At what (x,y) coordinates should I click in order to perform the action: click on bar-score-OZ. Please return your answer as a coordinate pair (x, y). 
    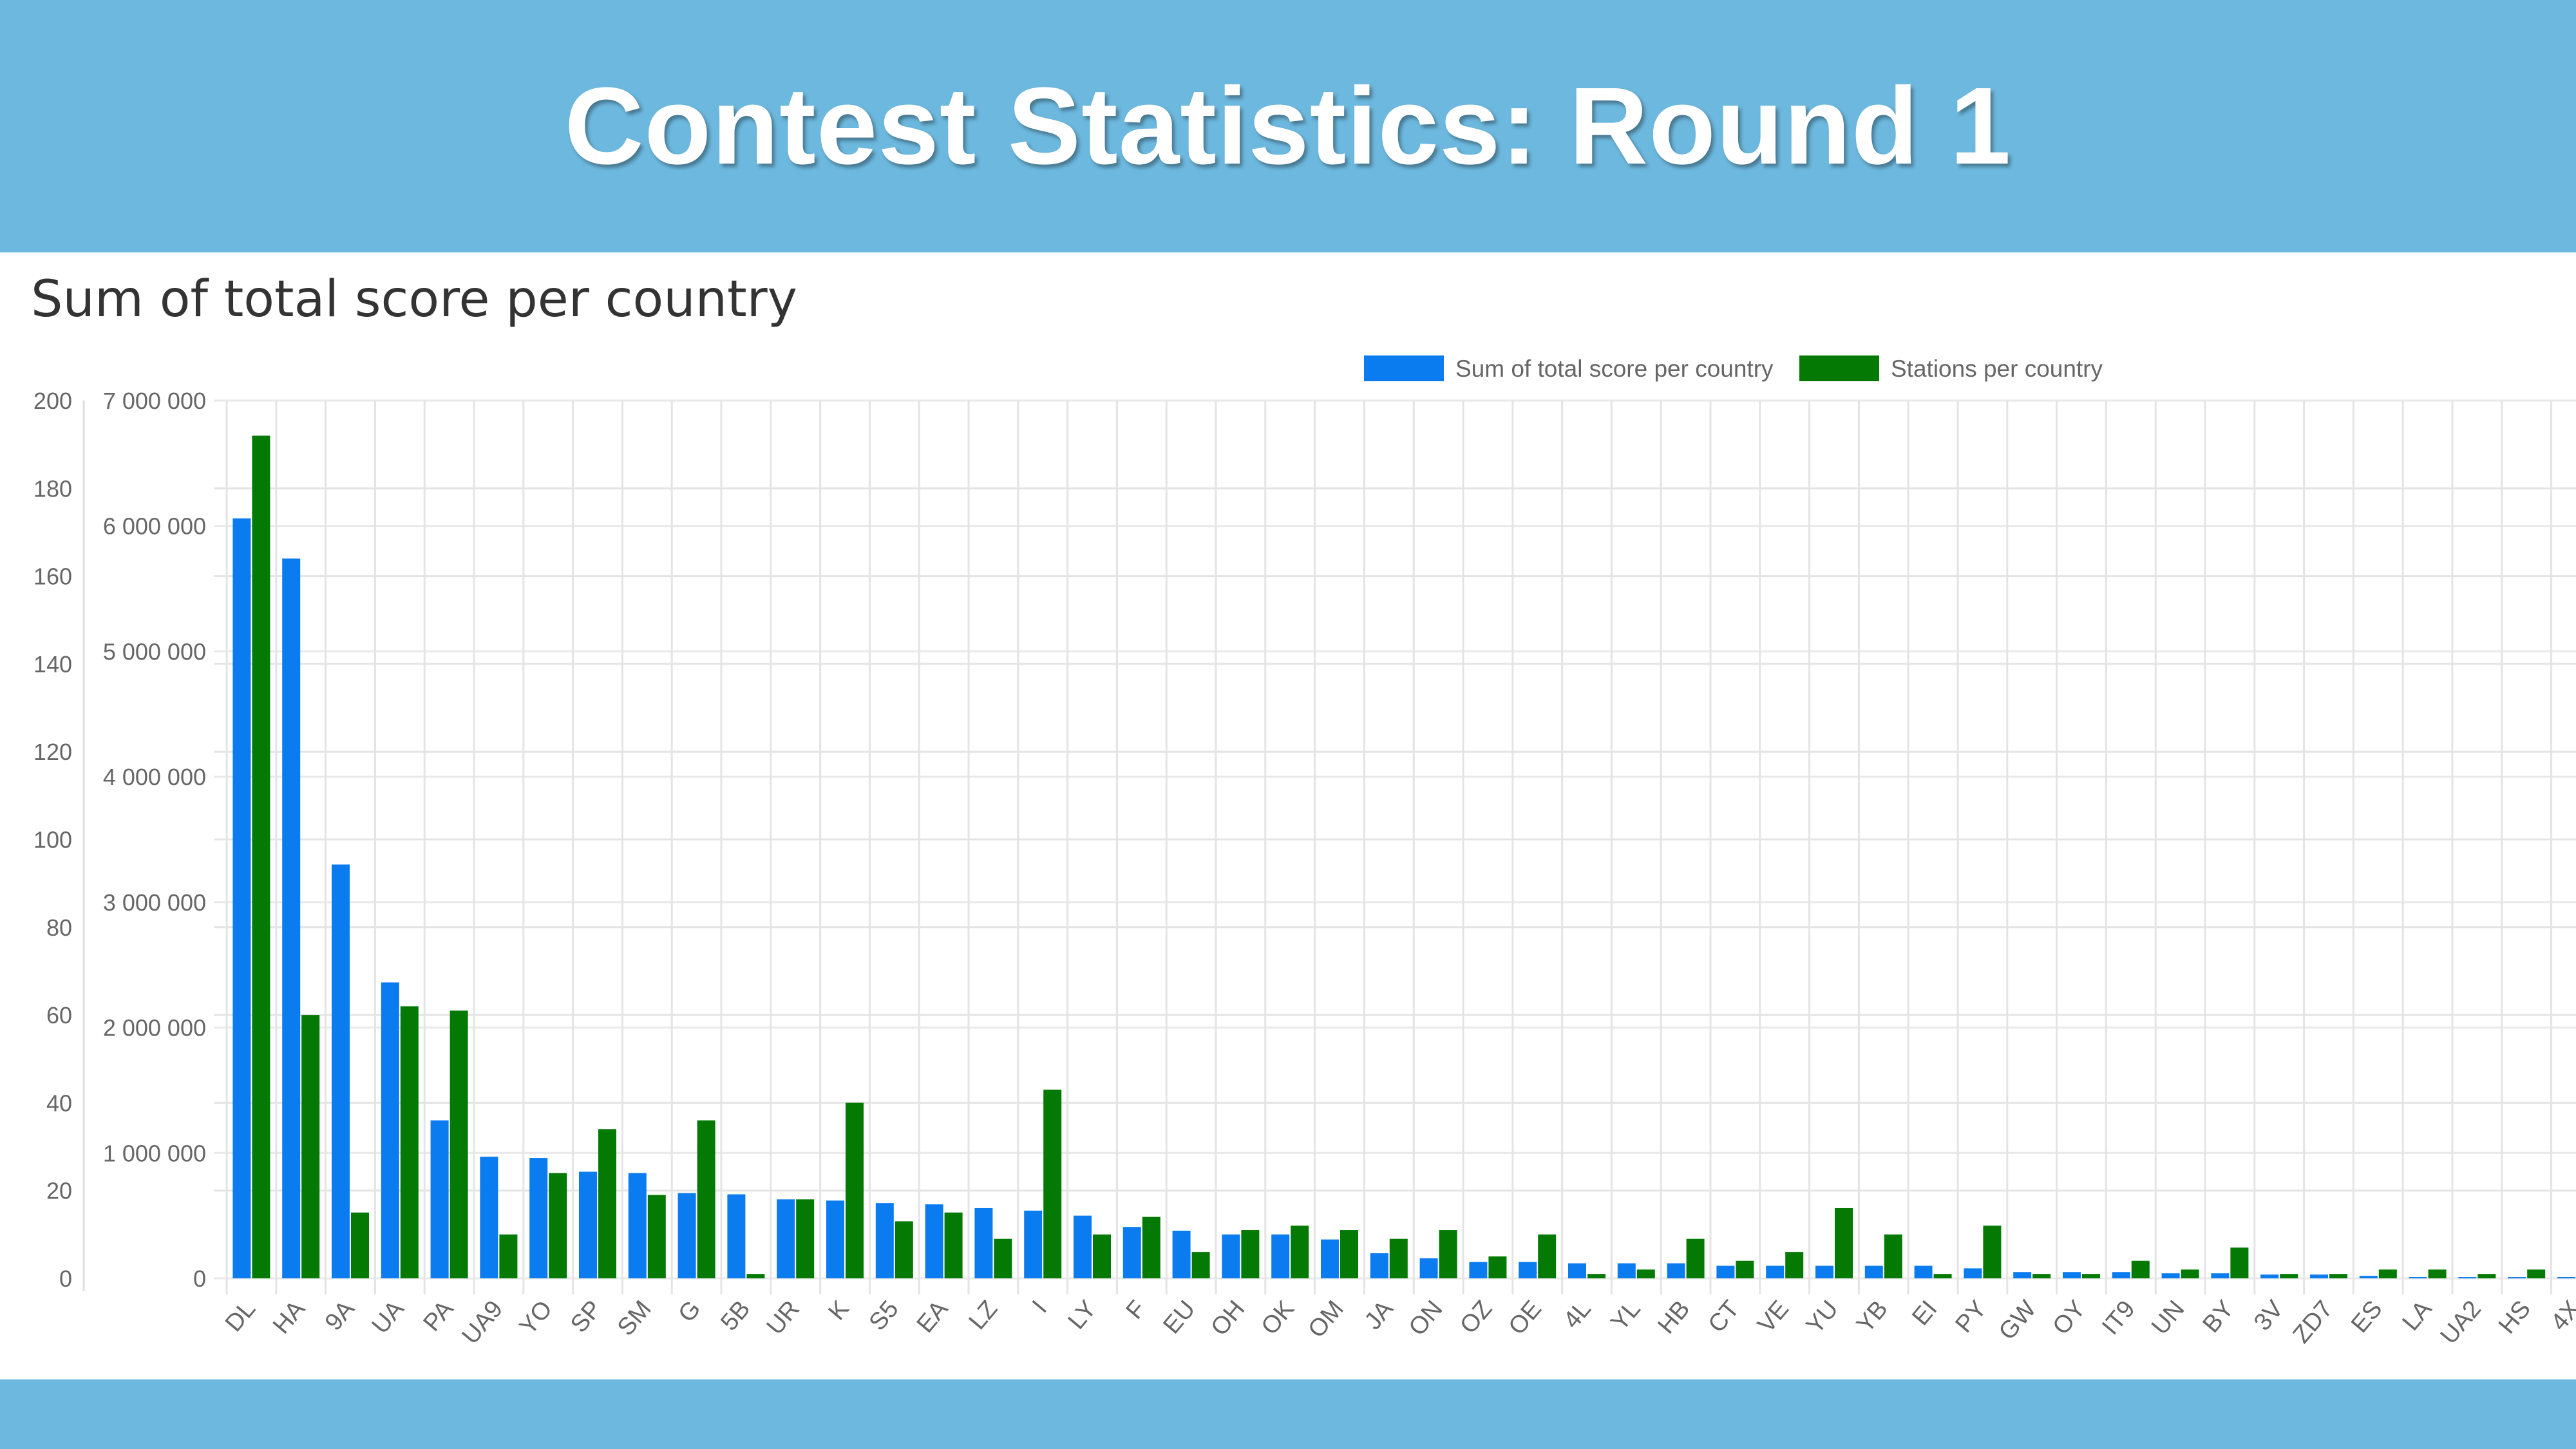
    Looking at the image, I should click on (1479, 1270).